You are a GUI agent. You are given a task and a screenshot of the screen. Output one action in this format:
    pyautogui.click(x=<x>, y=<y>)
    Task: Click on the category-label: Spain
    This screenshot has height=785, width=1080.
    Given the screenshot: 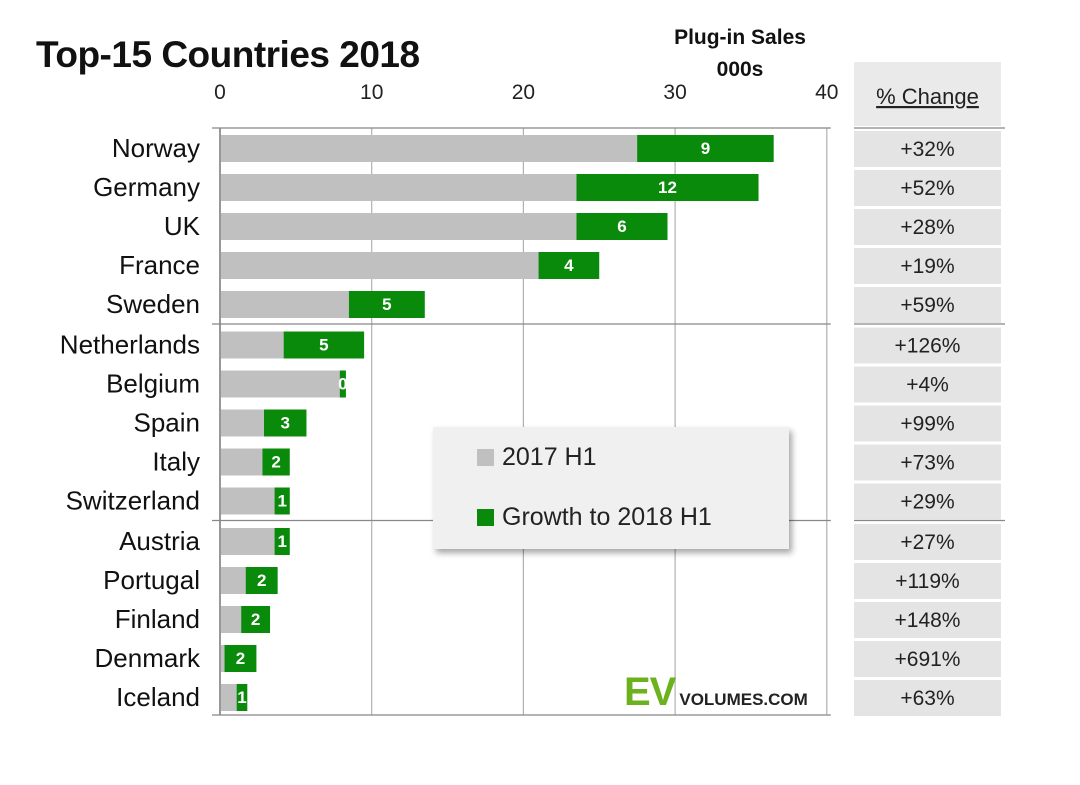 What is the action you would take?
    pyautogui.click(x=167, y=423)
    